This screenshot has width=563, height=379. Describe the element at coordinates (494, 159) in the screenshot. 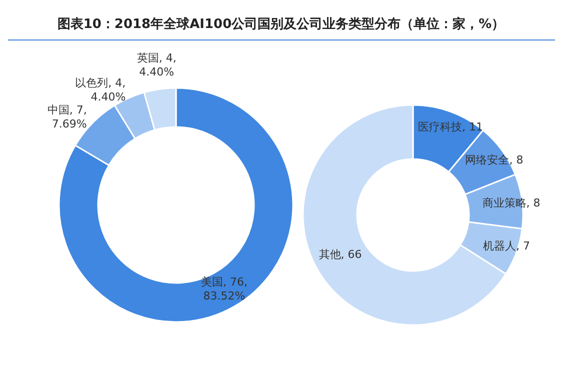

I see `slice-label: 网络安全, 8` at that location.